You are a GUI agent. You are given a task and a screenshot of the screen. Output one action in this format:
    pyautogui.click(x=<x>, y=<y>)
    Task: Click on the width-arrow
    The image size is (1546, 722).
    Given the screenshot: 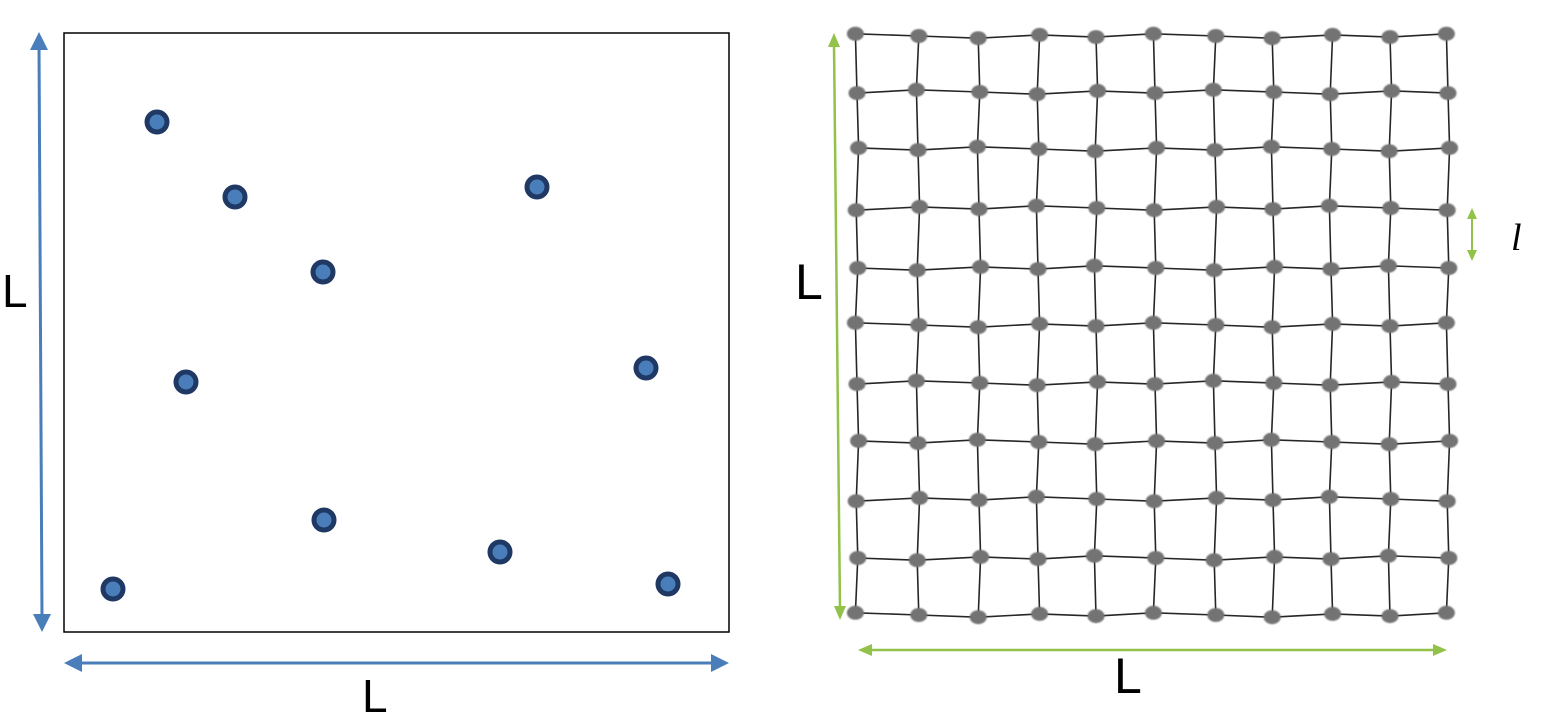 What is the action you would take?
    pyautogui.click(x=396, y=663)
    